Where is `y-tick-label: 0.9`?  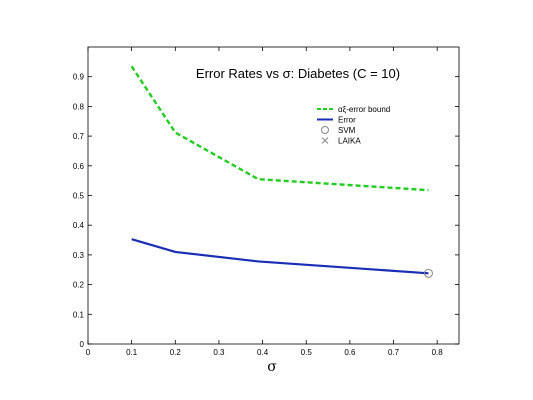
y-tick-label: 0.9 is located at coordinates (79, 77).